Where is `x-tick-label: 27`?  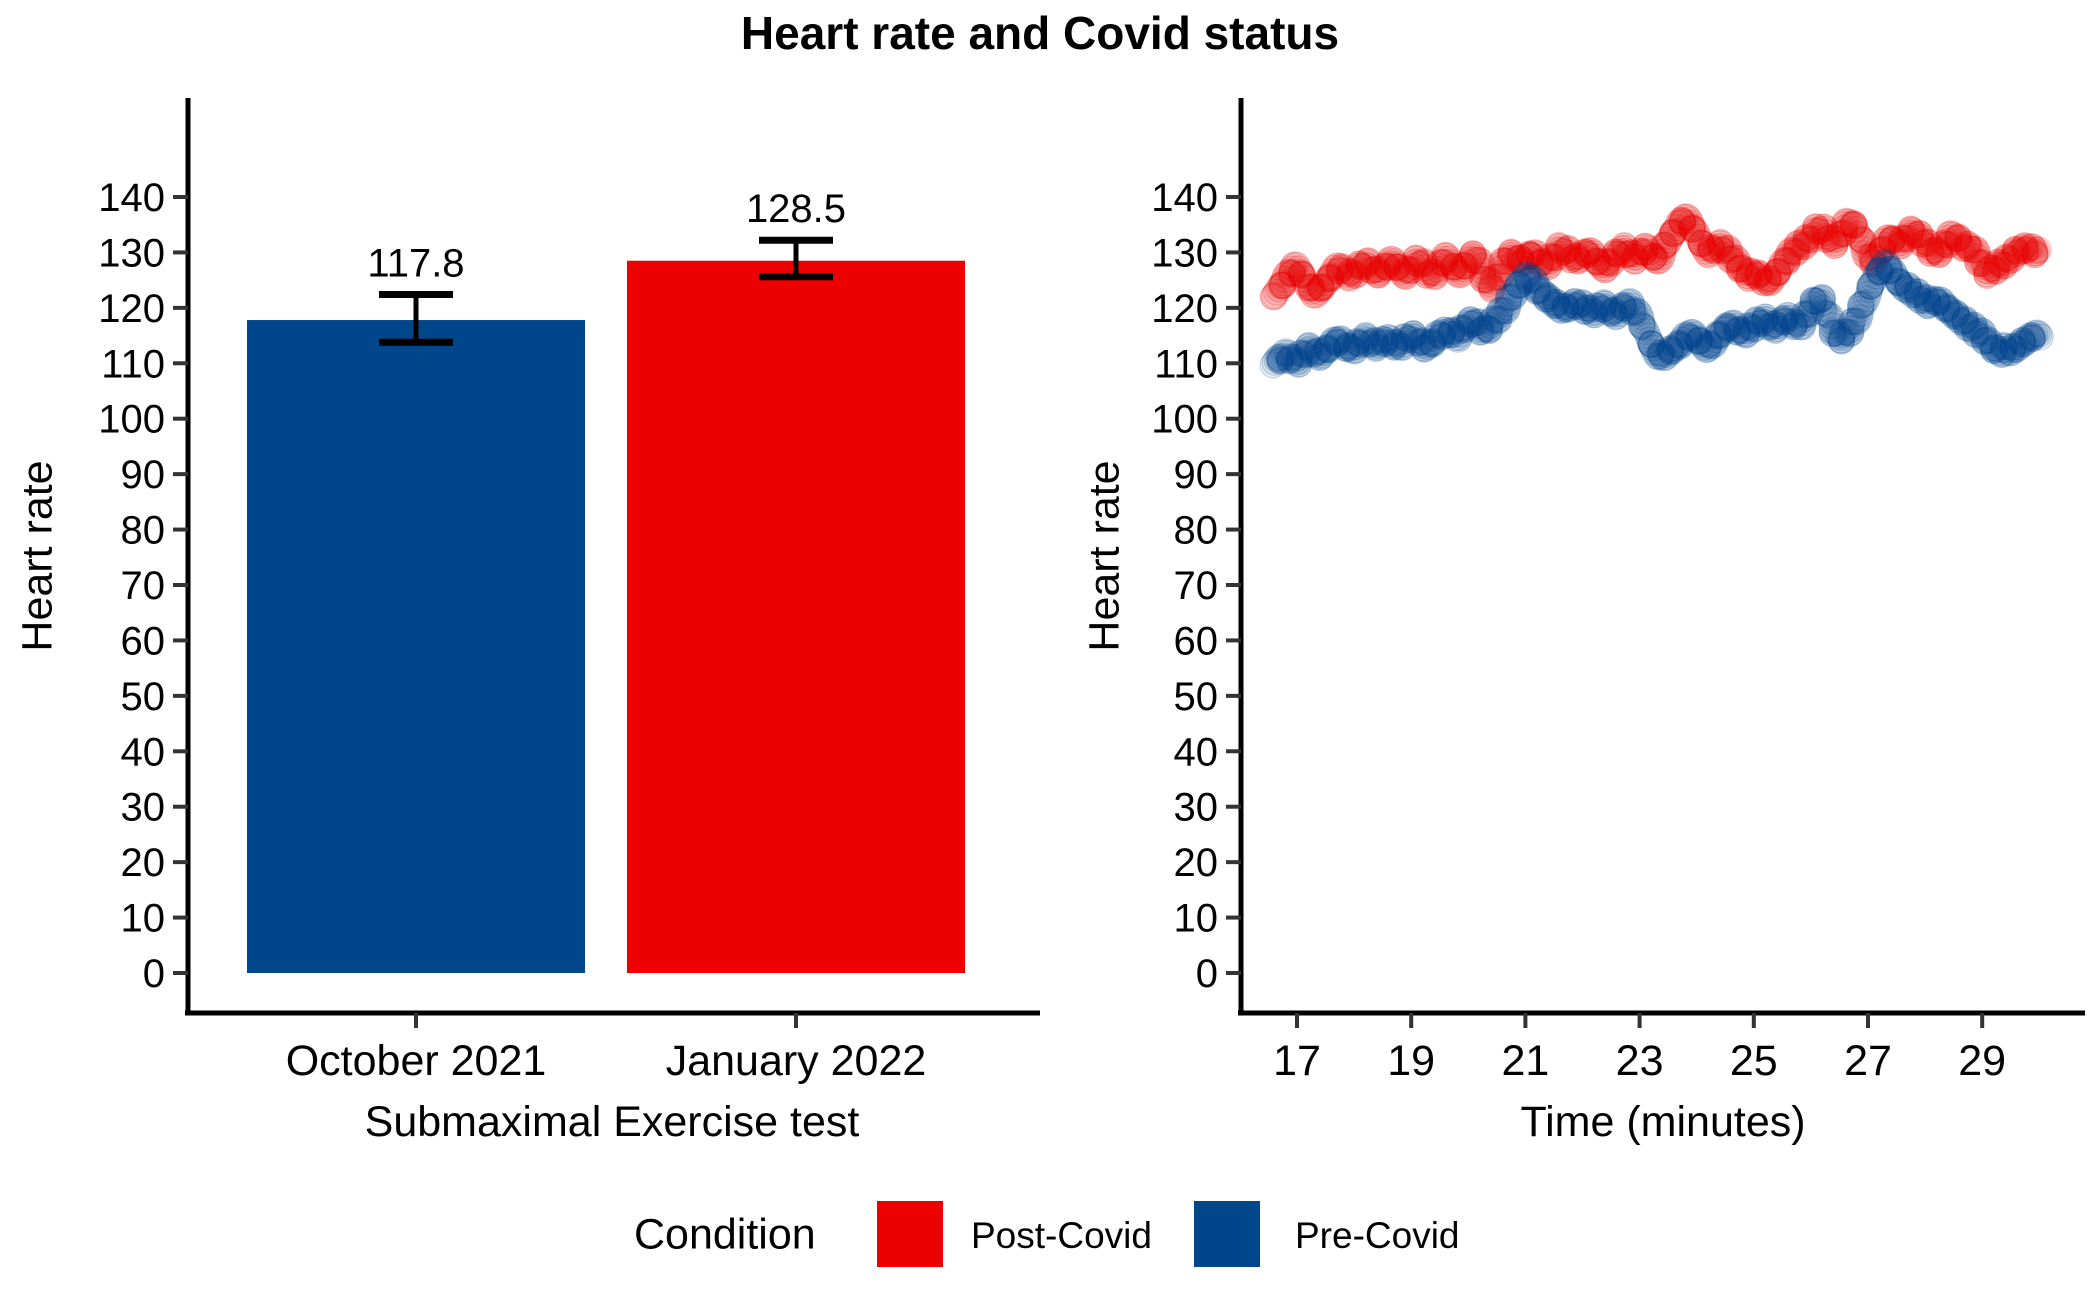
x-tick-label: 27 is located at coordinates (1868, 1061).